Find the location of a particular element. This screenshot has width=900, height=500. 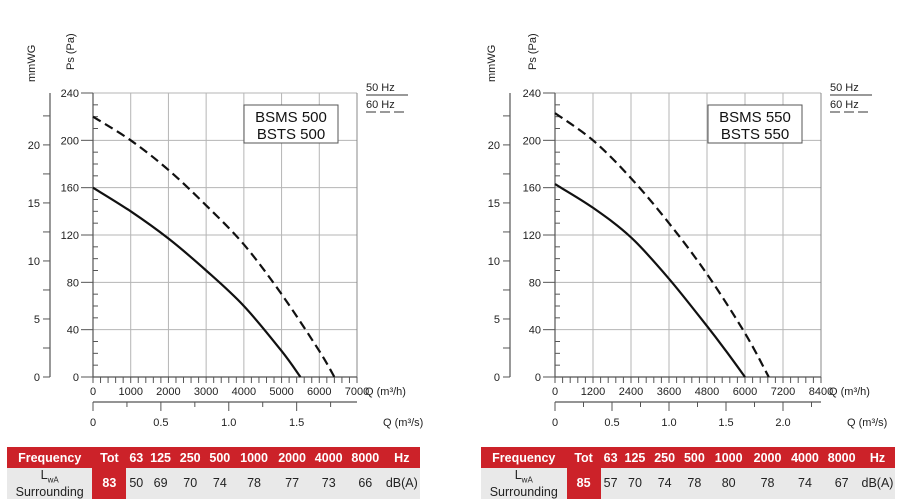

model-label-line1: BSMS 500 is located at coordinates (291, 117).